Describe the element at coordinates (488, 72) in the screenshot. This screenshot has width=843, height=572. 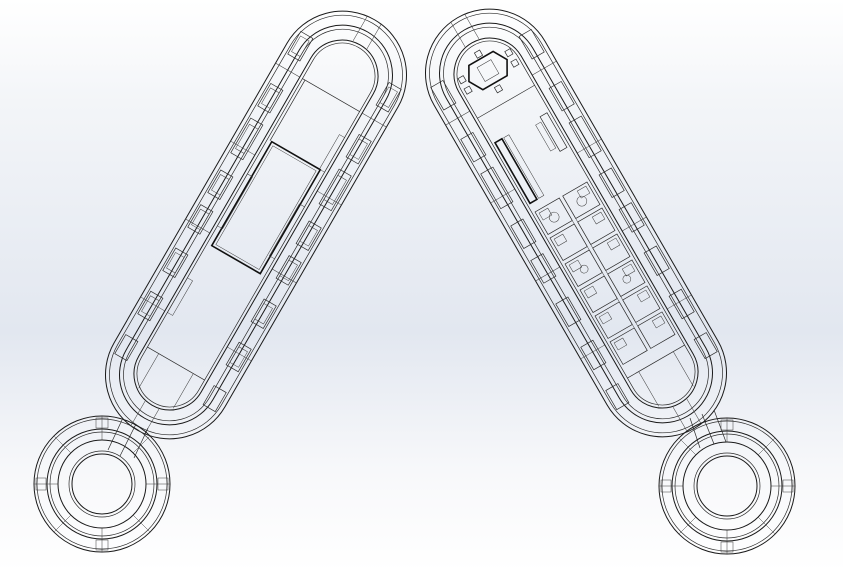
I see `conference-table` at that location.